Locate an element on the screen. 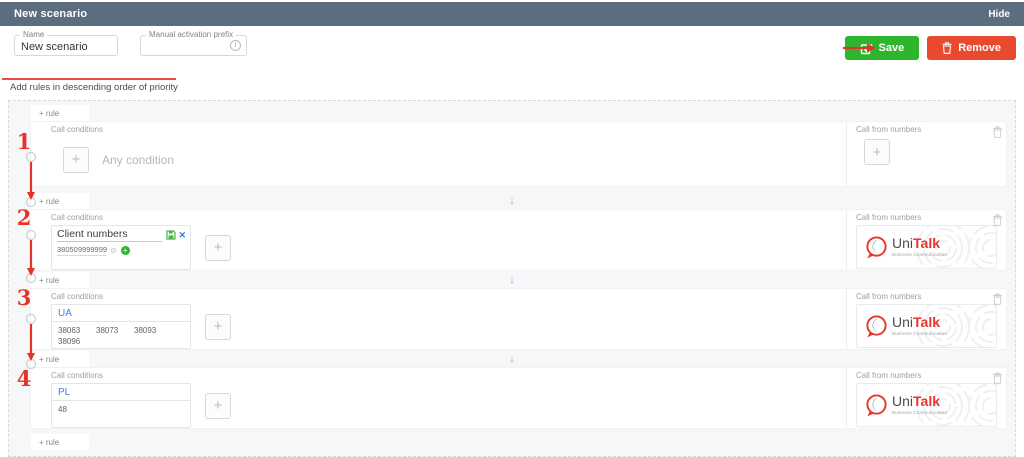  info-icon: i is located at coordinates (235, 45).